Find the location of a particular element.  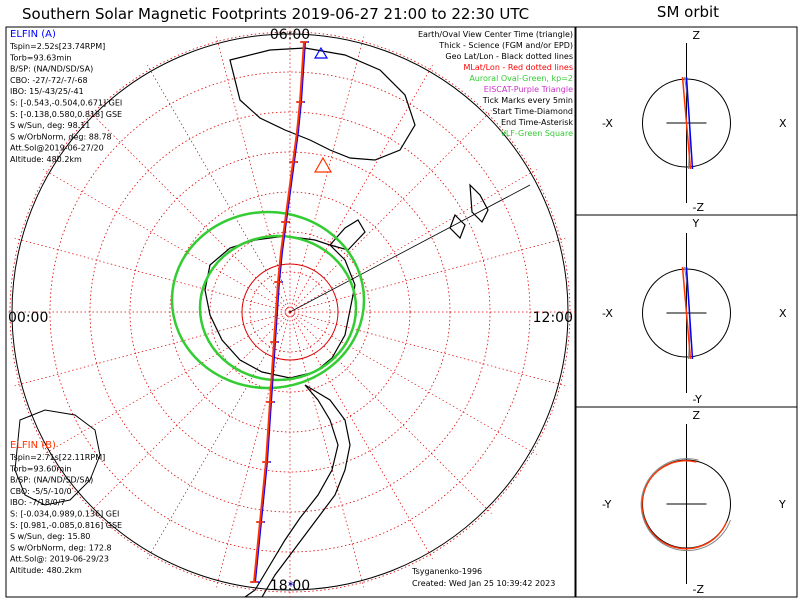

view-center-triangle is located at coordinates (321, 52).